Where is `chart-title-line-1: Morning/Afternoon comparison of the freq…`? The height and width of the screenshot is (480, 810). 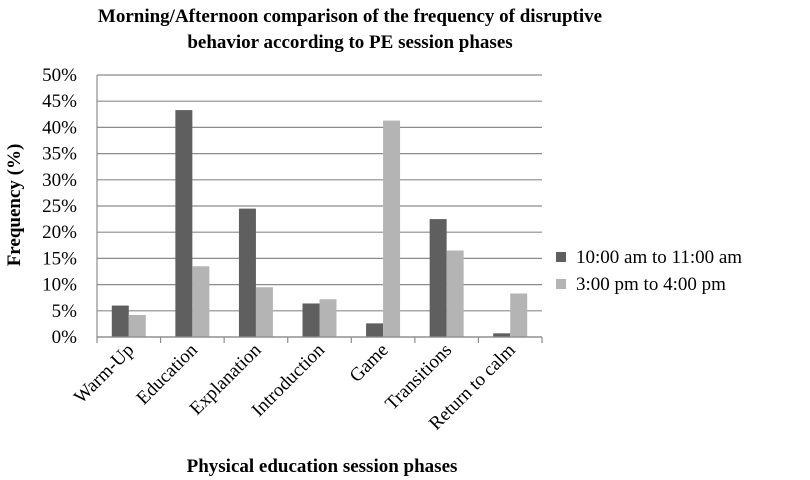 chart-title-line-1: Morning/Afternoon comparison of the freq… is located at coordinates (350, 16).